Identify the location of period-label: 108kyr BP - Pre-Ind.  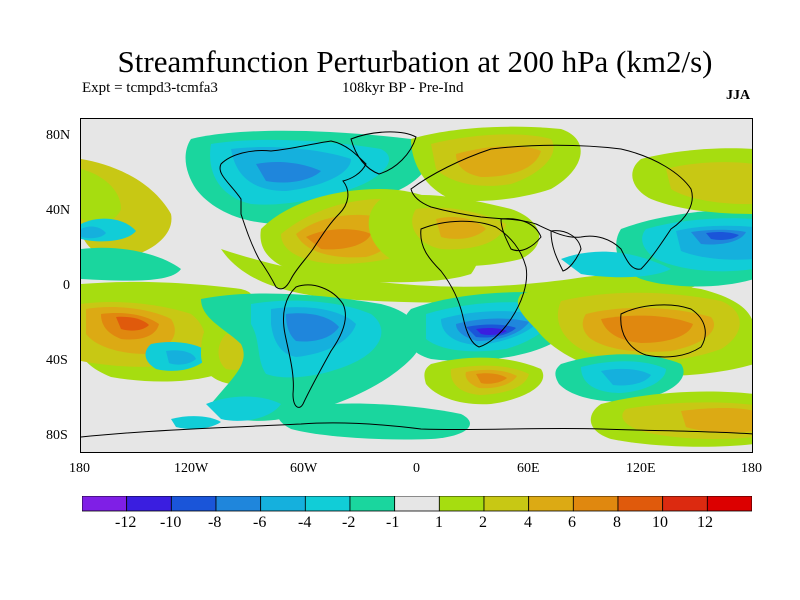
(403, 88).